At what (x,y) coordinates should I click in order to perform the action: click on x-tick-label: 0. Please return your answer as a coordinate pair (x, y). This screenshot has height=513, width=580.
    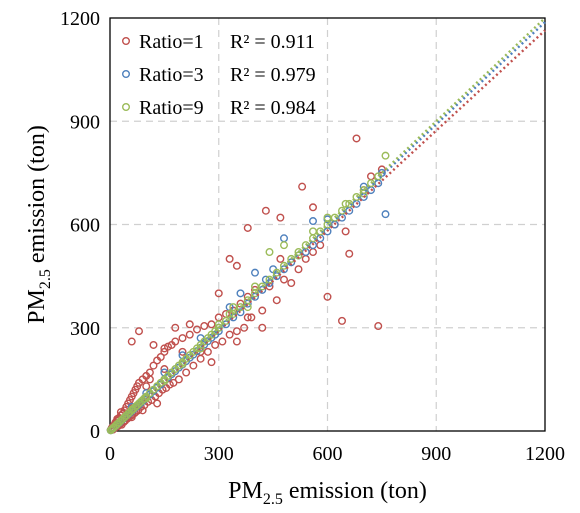
    Looking at the image, I should click on (110, 454).